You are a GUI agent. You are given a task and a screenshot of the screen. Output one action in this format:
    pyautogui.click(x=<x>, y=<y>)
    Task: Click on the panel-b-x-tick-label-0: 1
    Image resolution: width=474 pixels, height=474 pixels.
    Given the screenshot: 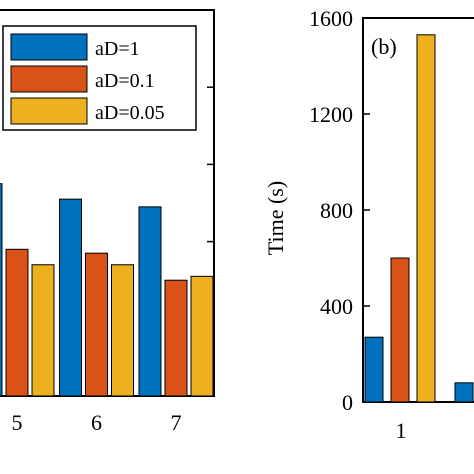 What is the action you would take?
    pyautogui.click(x=401, y=430)
    